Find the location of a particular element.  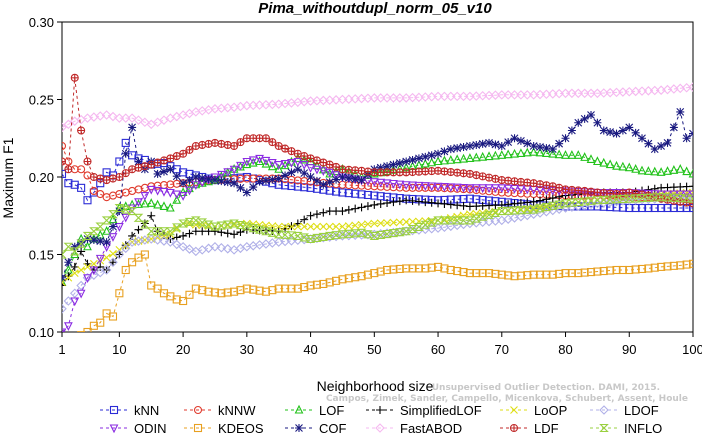

x-axis: 1 10 20 30 40 50 60 70 80 90 100 is located at coordinates (380, 344).